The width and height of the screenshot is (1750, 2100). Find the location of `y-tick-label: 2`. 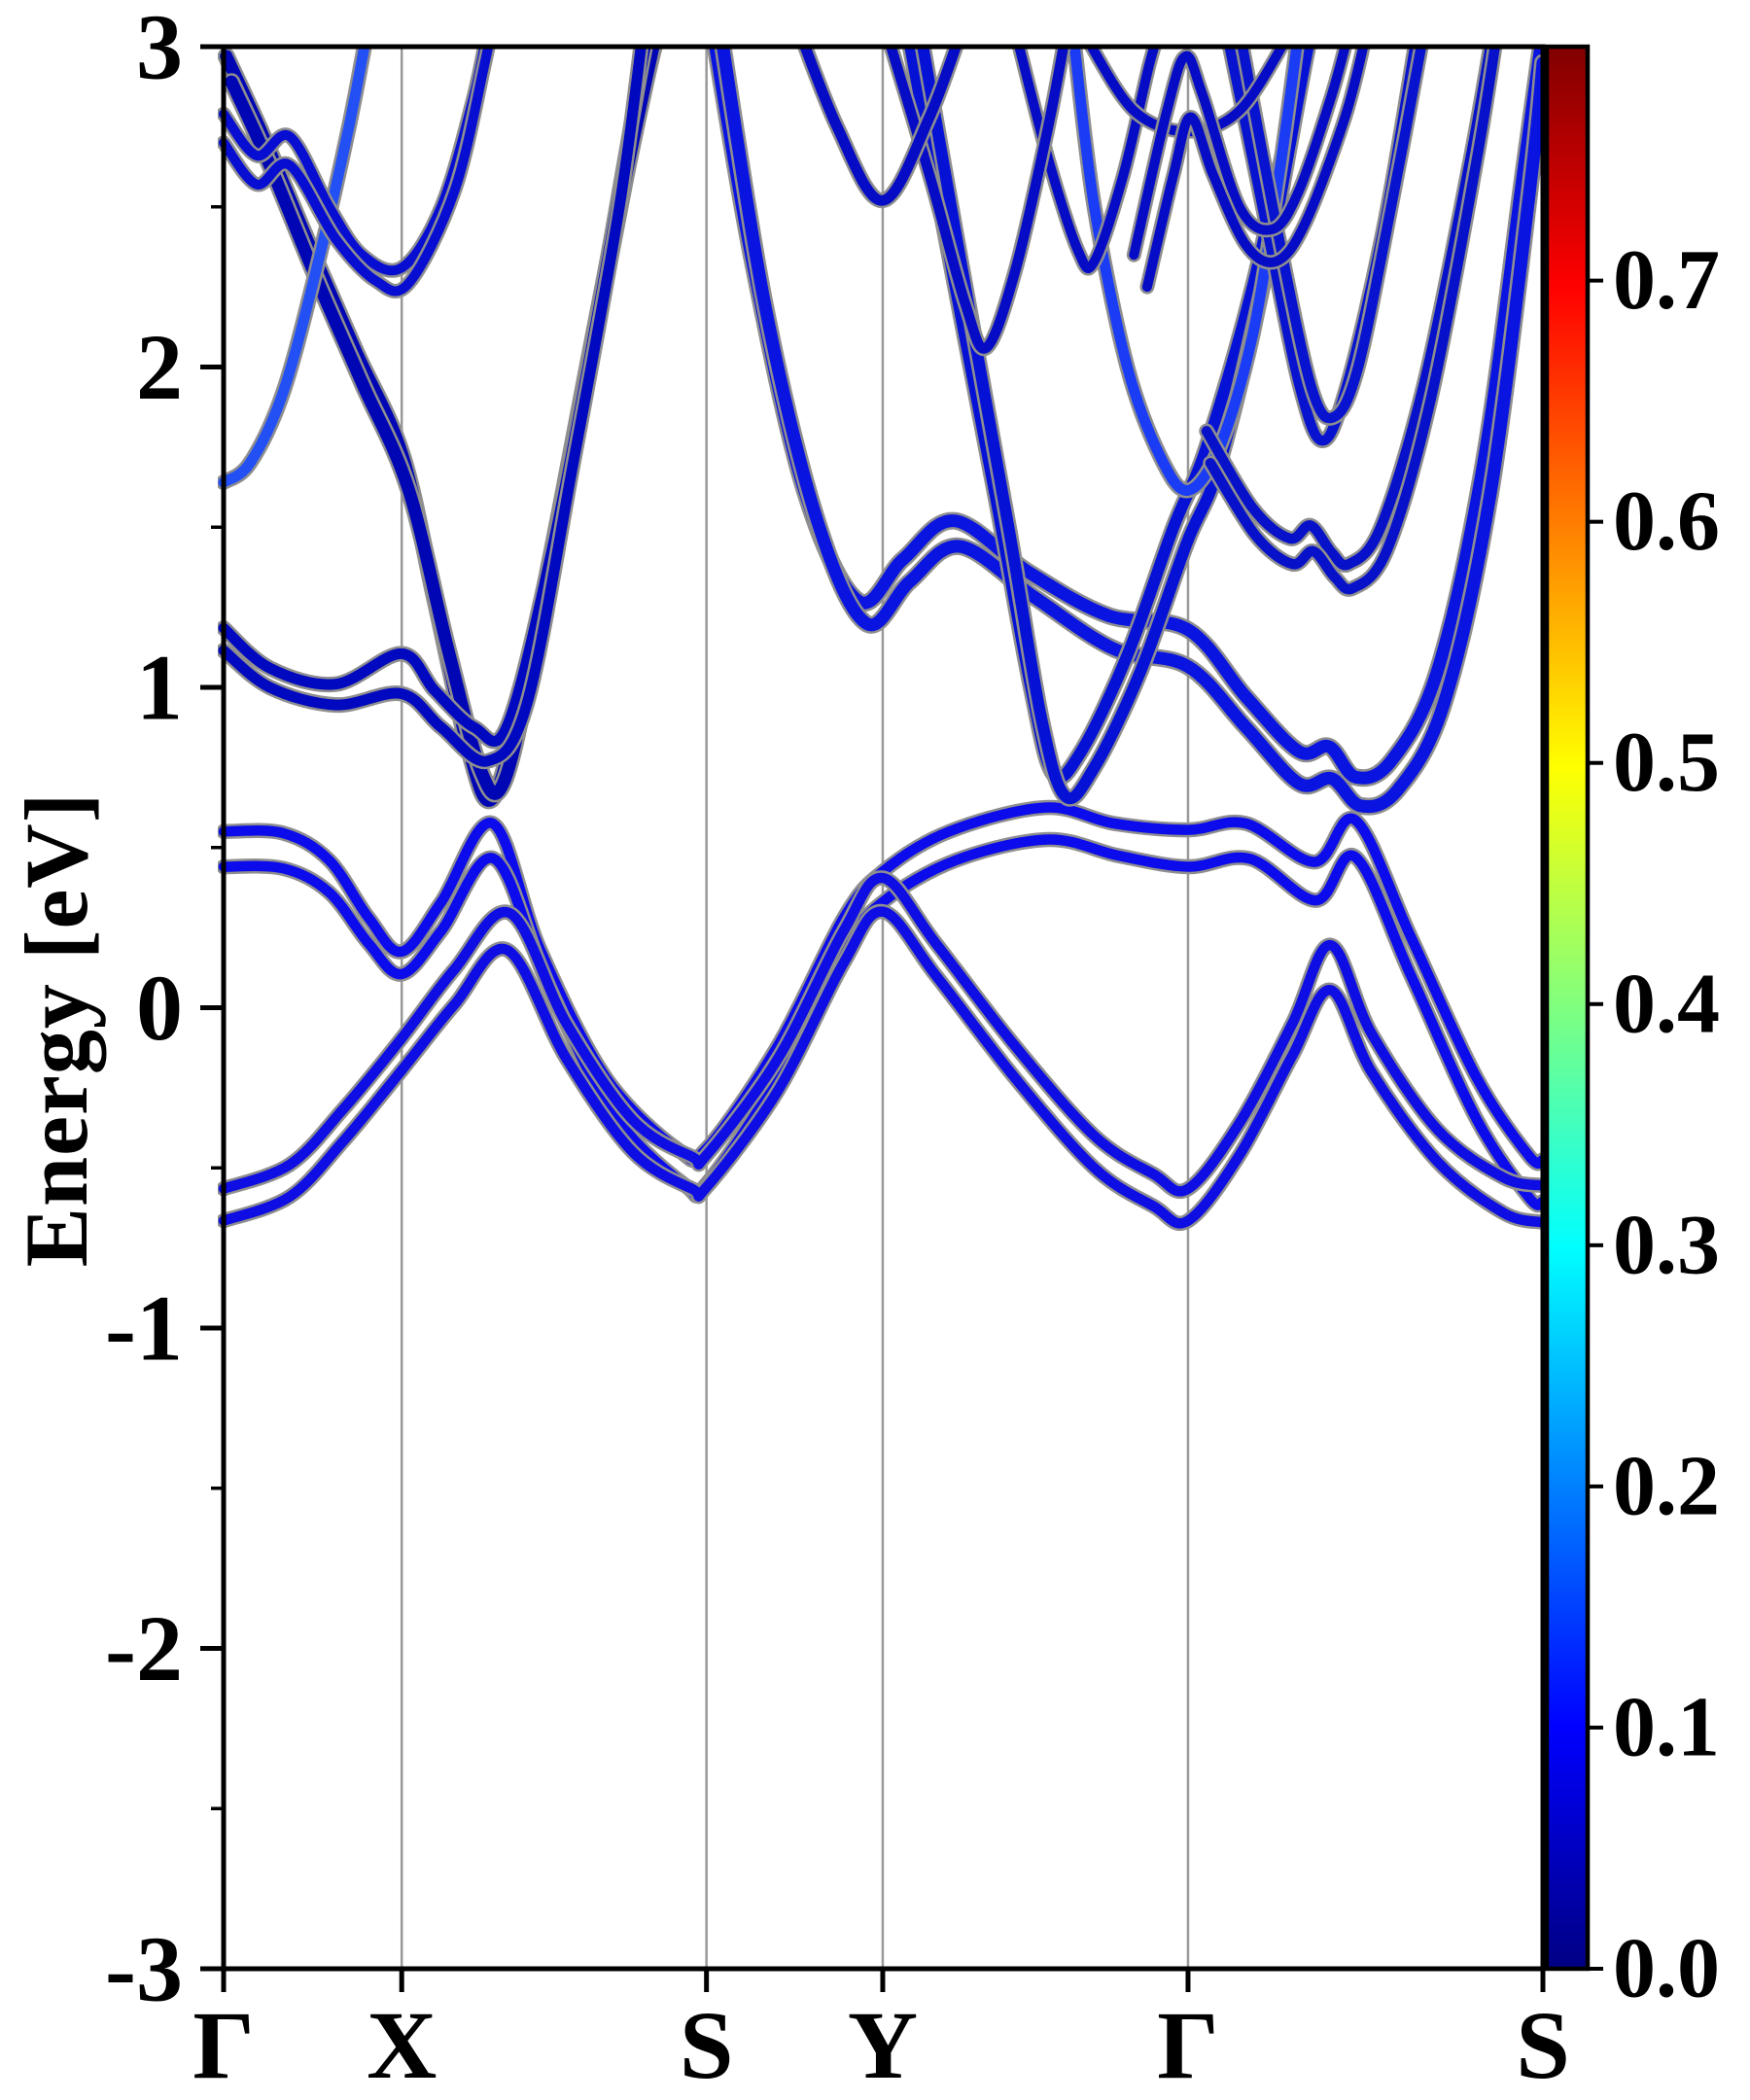

y-tick-label: 2 is located at coordinates (159, 367).